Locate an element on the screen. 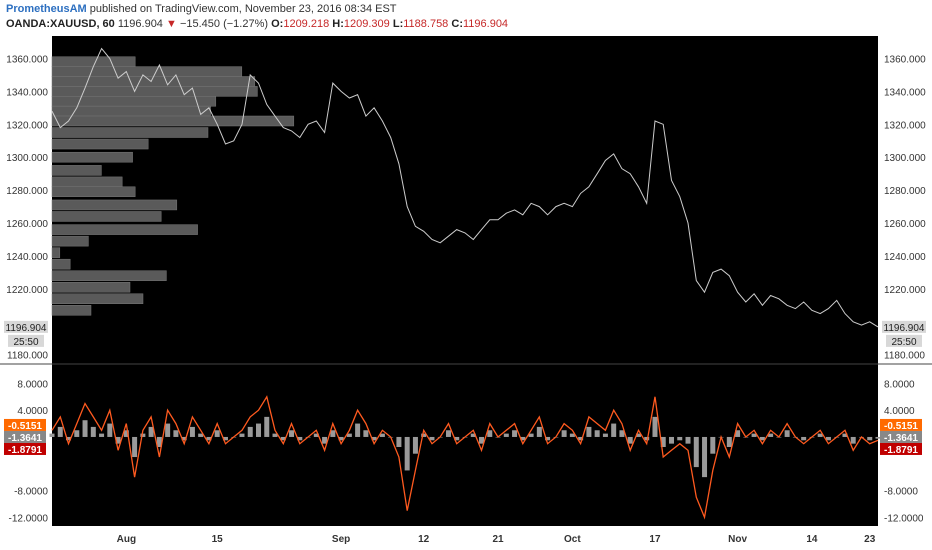 This screenshot has width=932, height=550. price-tick-label-right: 1180.000 is located at coordinates (904, 356).